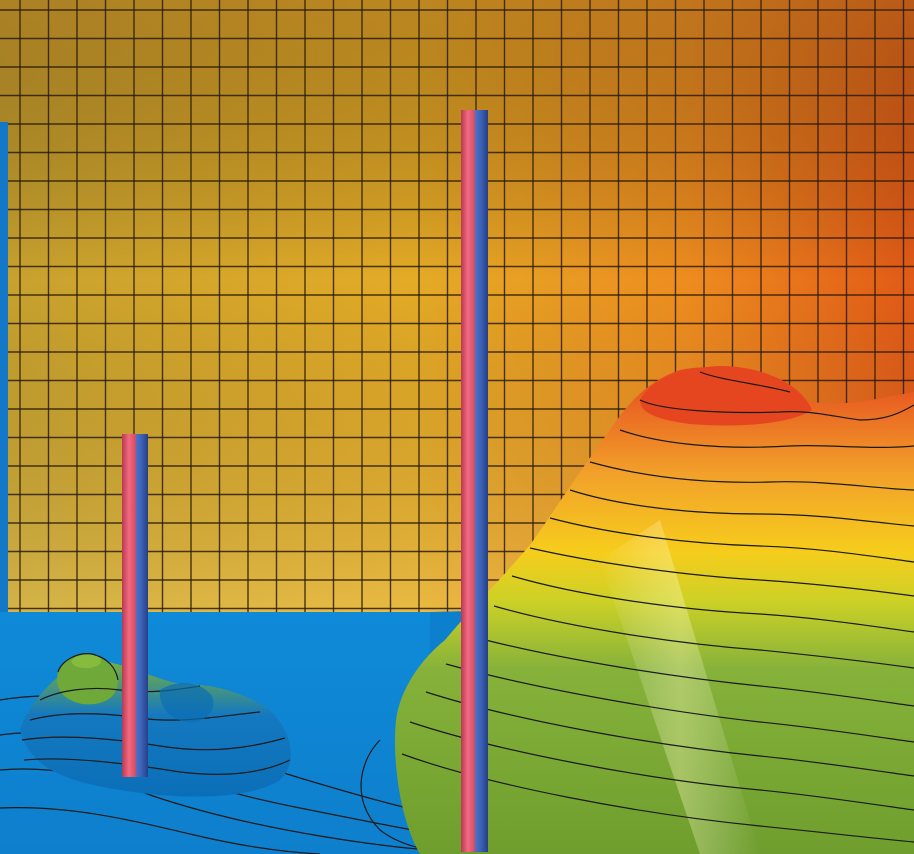  What do you see at coordinates (4, 372) in the screenshot?
I see `left-edge-strip` at bounding box center [4, 372].